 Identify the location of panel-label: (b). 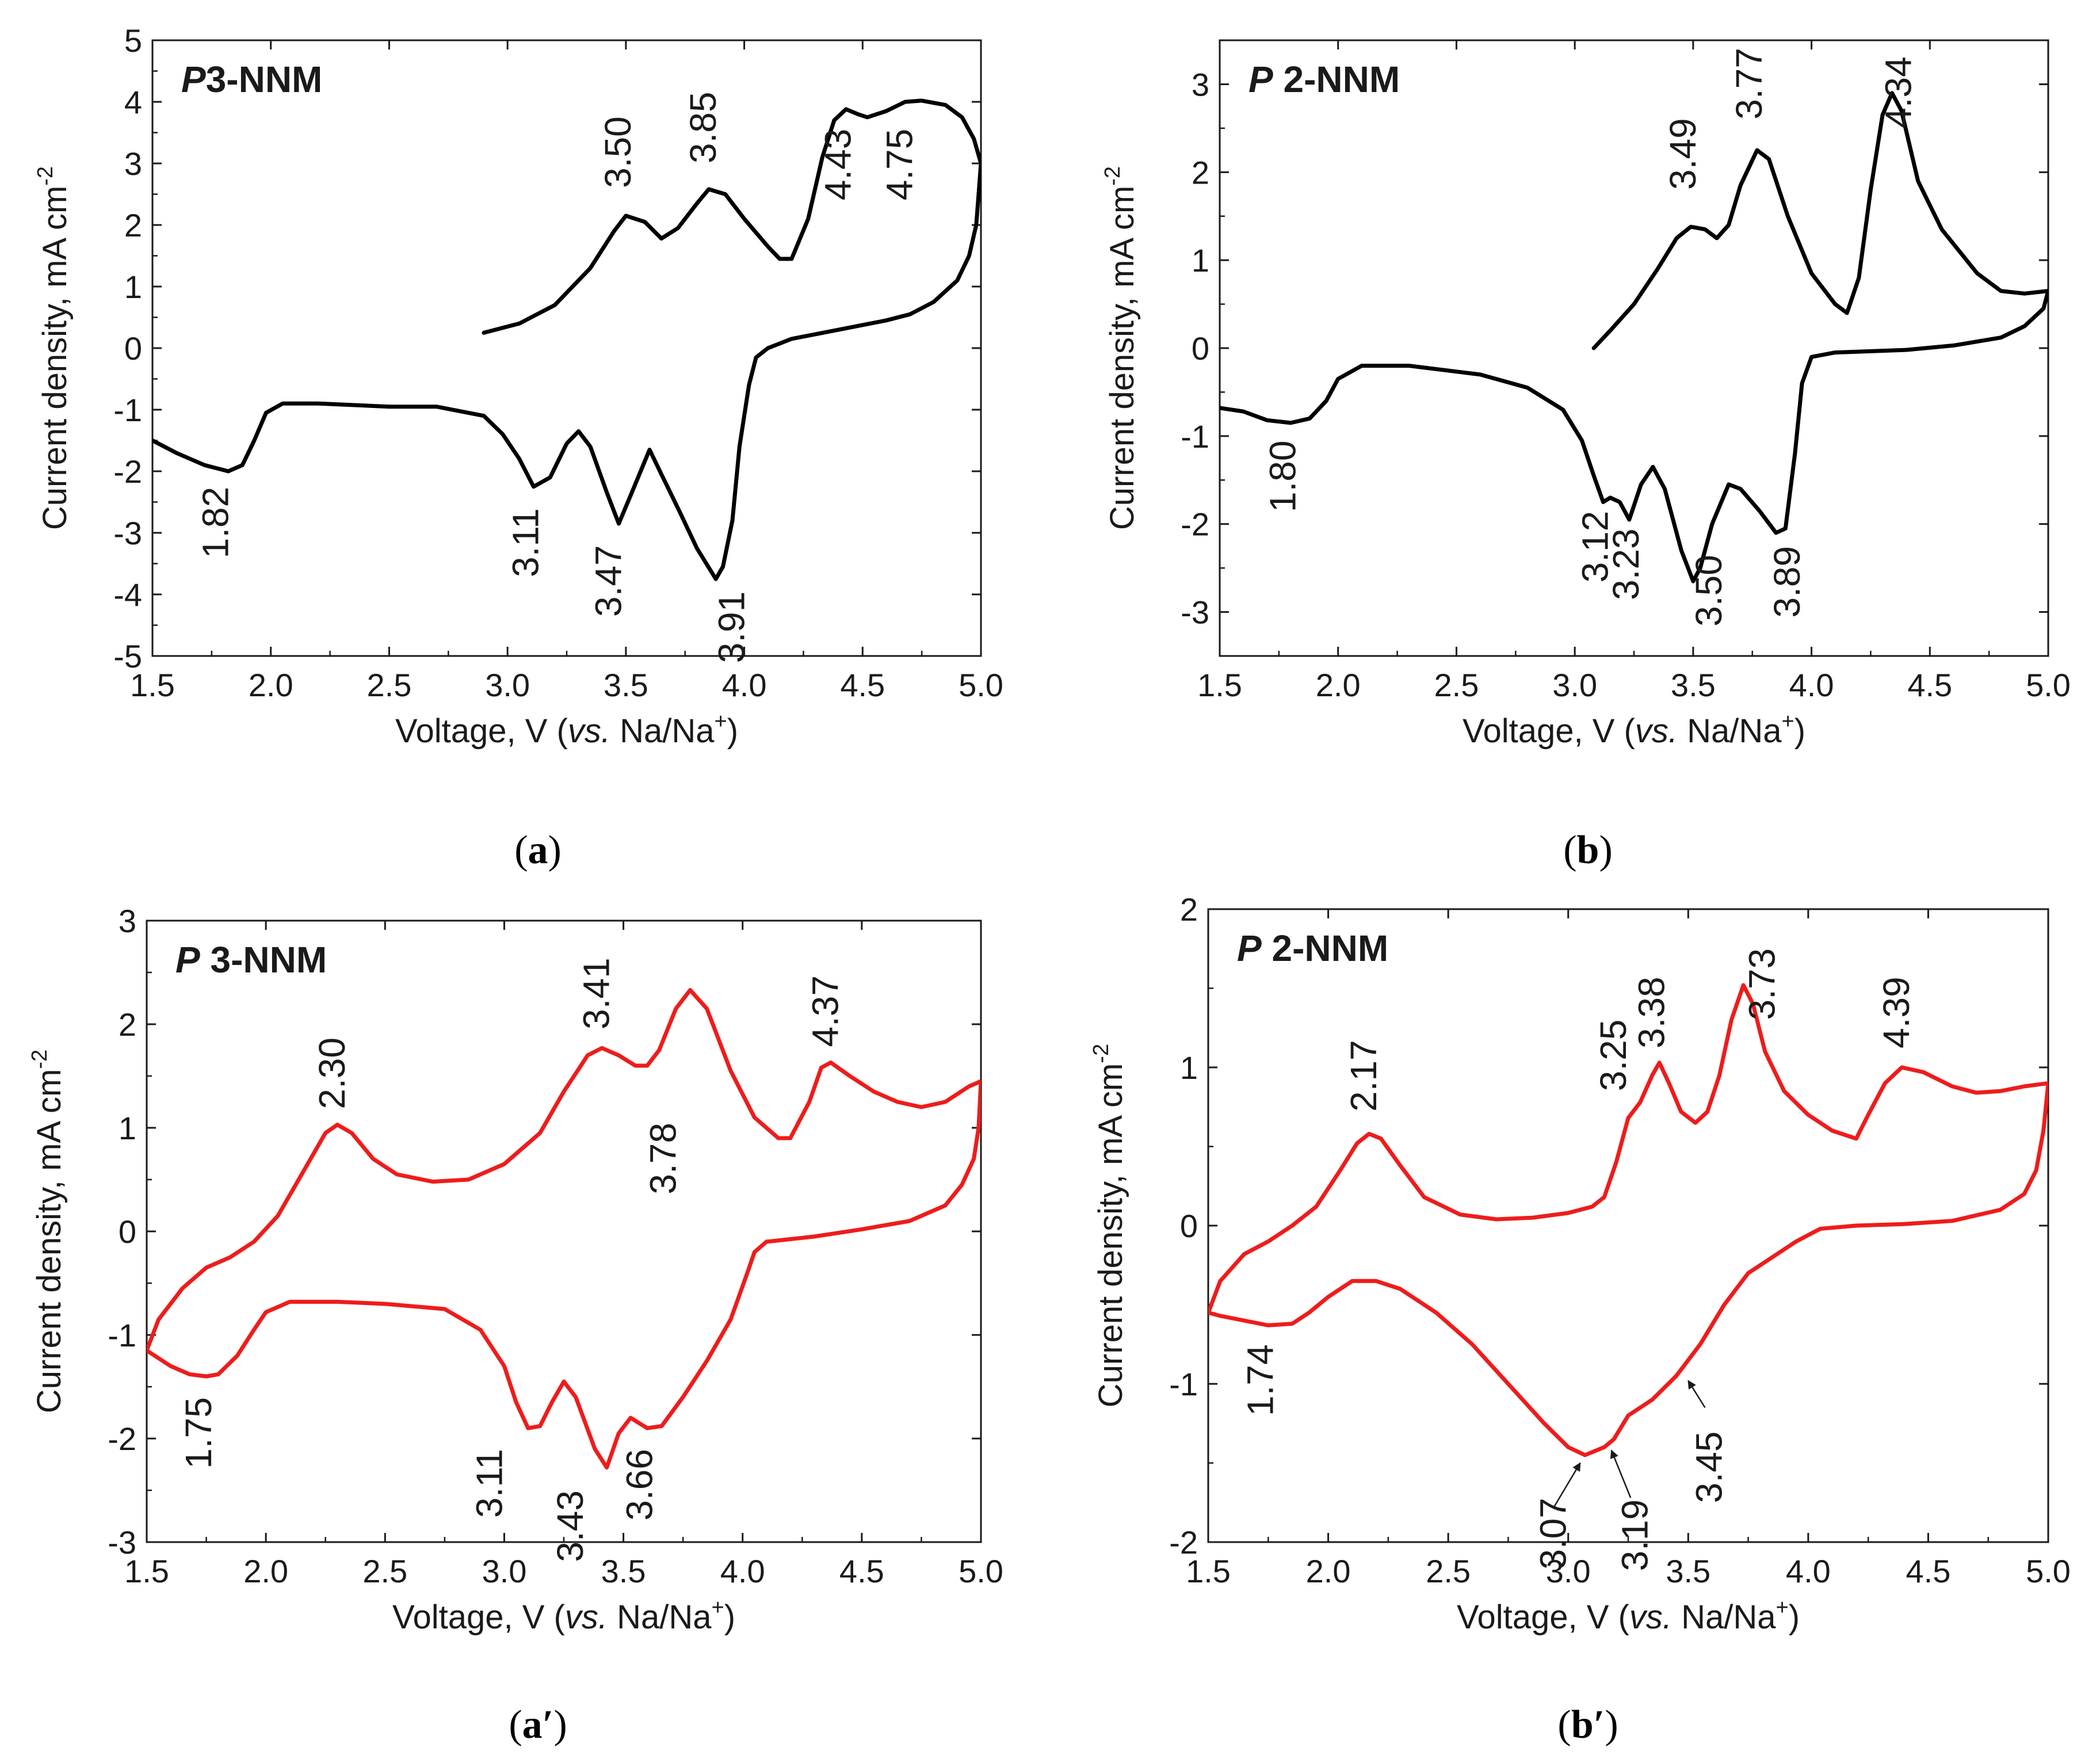
(1588, 850).